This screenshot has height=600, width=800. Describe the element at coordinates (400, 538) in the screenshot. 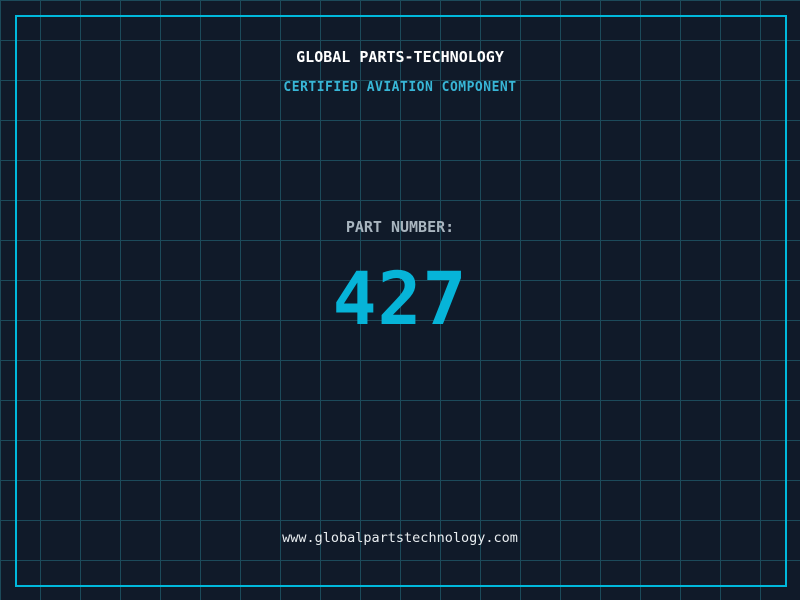

I see `footer-url: www.globalpartstechnology.com` at that location.